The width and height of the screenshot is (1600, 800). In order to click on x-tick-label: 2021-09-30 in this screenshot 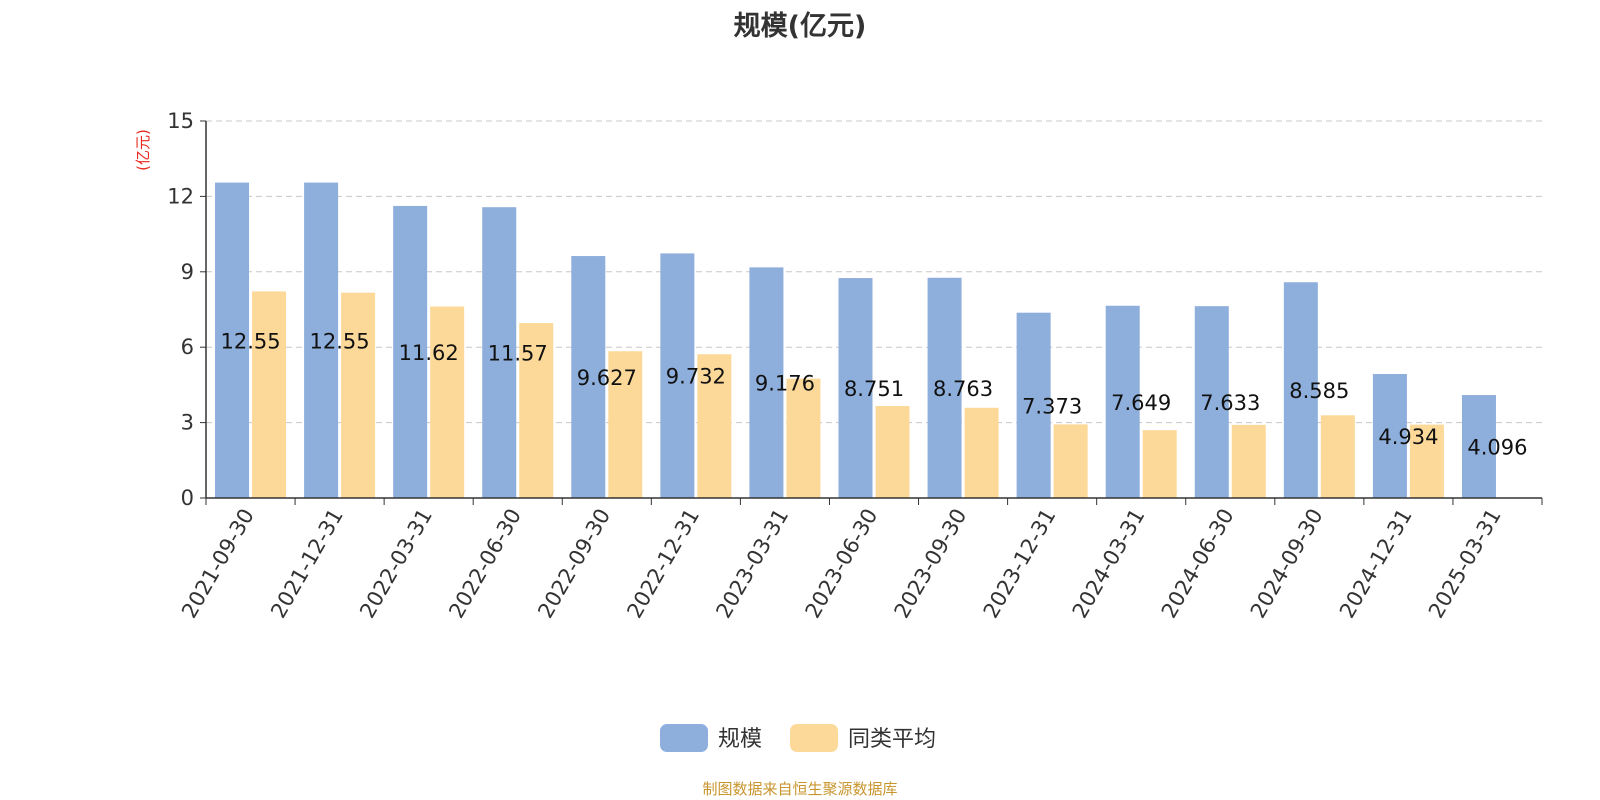, I will do `click(218, 564)`.